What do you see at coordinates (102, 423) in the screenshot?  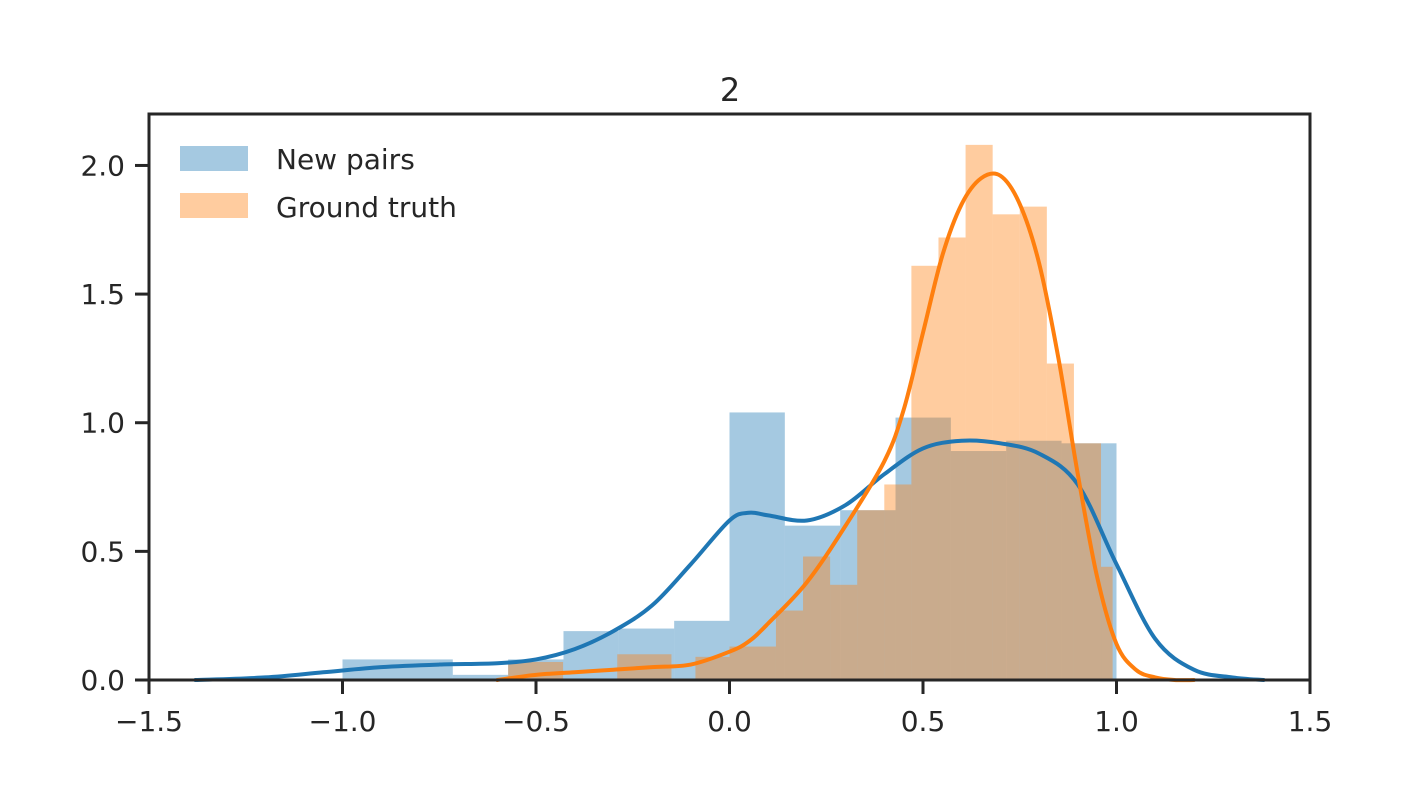 I see `y-tick-label-2: 1.0` at bounding box center [102, 423].